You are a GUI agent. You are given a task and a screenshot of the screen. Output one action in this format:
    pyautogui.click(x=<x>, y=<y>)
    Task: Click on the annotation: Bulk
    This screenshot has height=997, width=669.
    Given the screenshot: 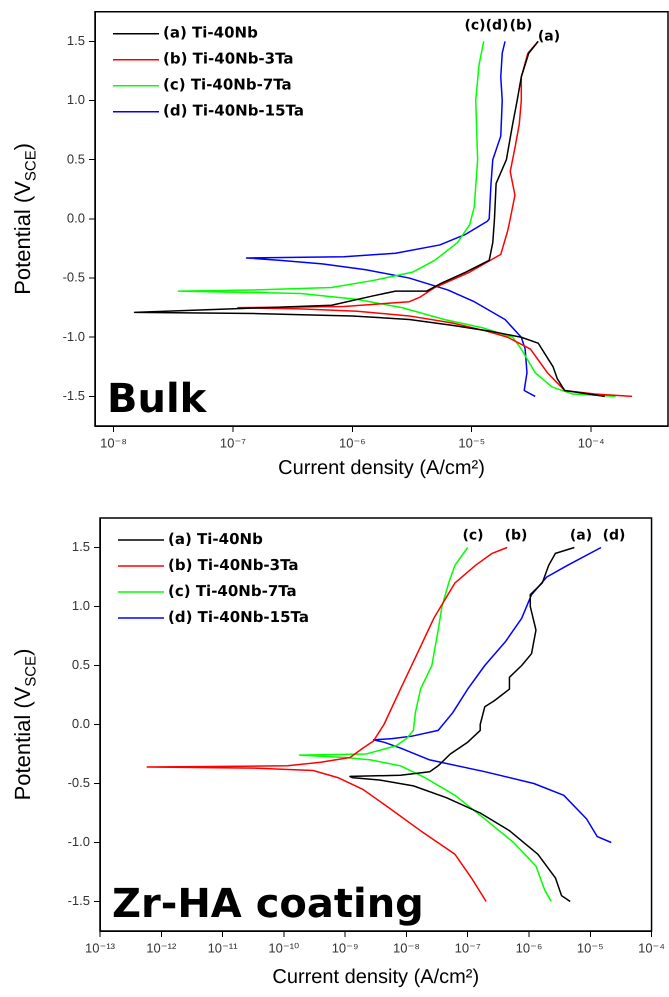 What is the action you would take?
    pyautogui.click(x=157, y=399)
    